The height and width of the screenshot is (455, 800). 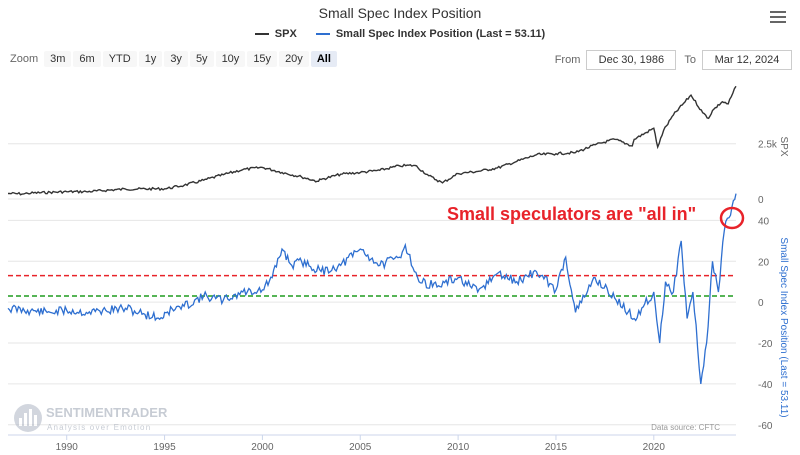 I want to click on zoom-bar: Zoom 3m 6m YTD 1y 3y 5y 10y 15y 20y All, so click(x=174, y=59).